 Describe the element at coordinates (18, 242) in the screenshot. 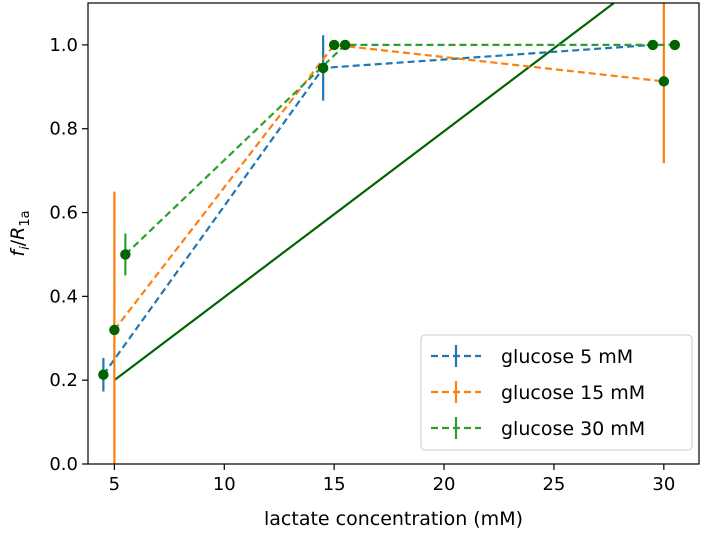

I see `y-label-slash: /` at that location.